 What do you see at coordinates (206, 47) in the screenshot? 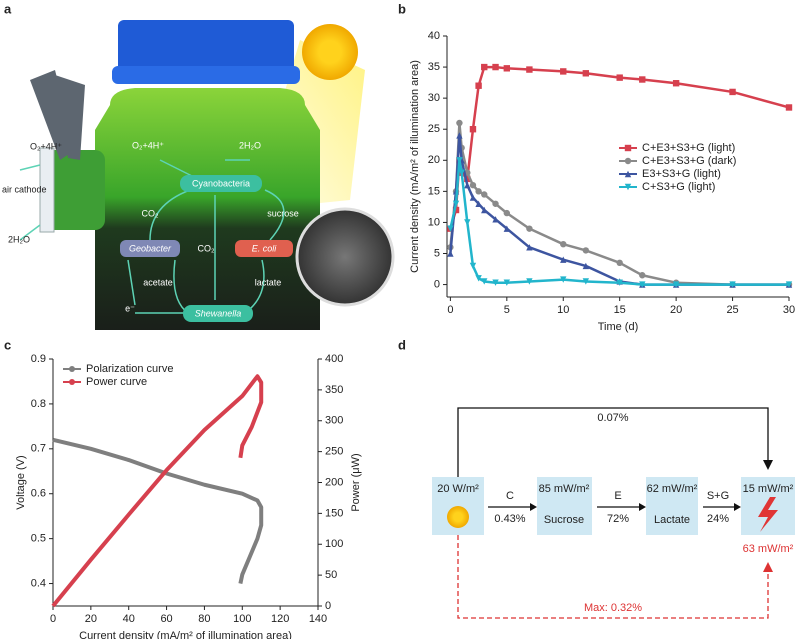
I see `cap` at bounding box center [206, 47].